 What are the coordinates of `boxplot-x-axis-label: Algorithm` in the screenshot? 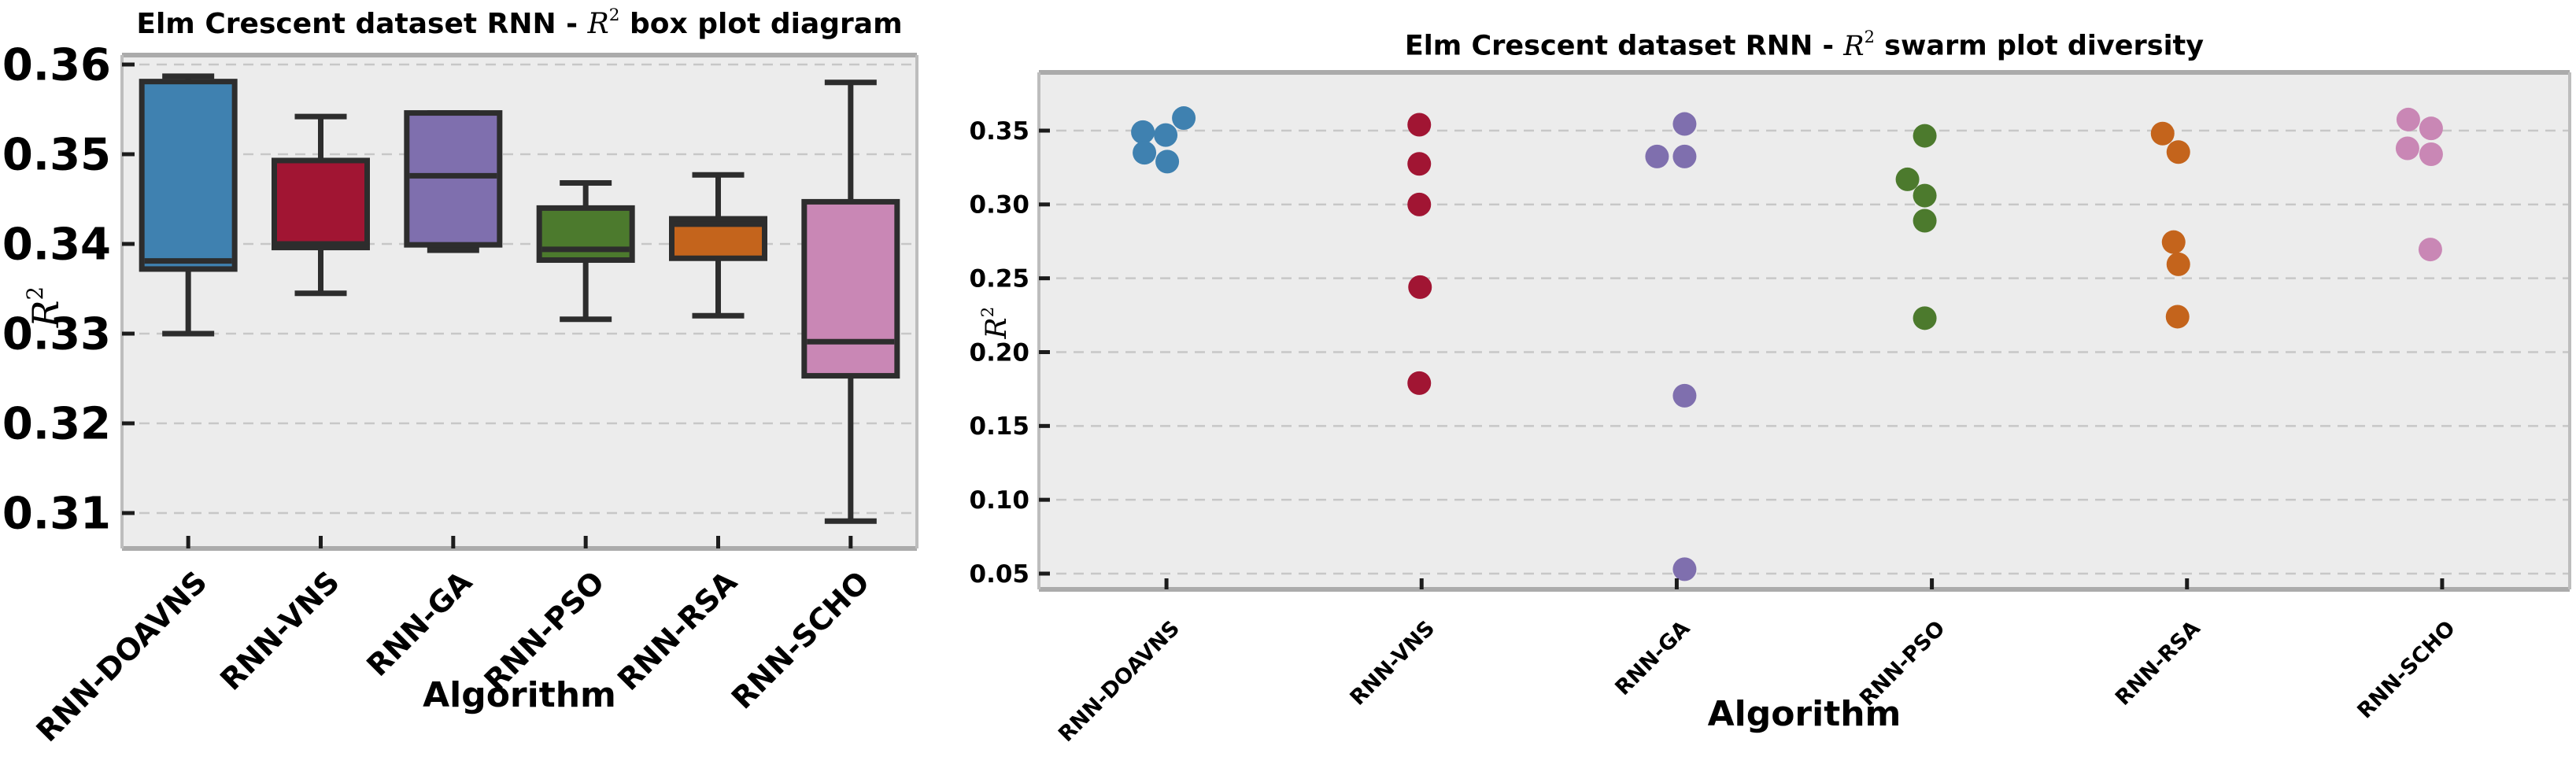 It's located at (519, 695).